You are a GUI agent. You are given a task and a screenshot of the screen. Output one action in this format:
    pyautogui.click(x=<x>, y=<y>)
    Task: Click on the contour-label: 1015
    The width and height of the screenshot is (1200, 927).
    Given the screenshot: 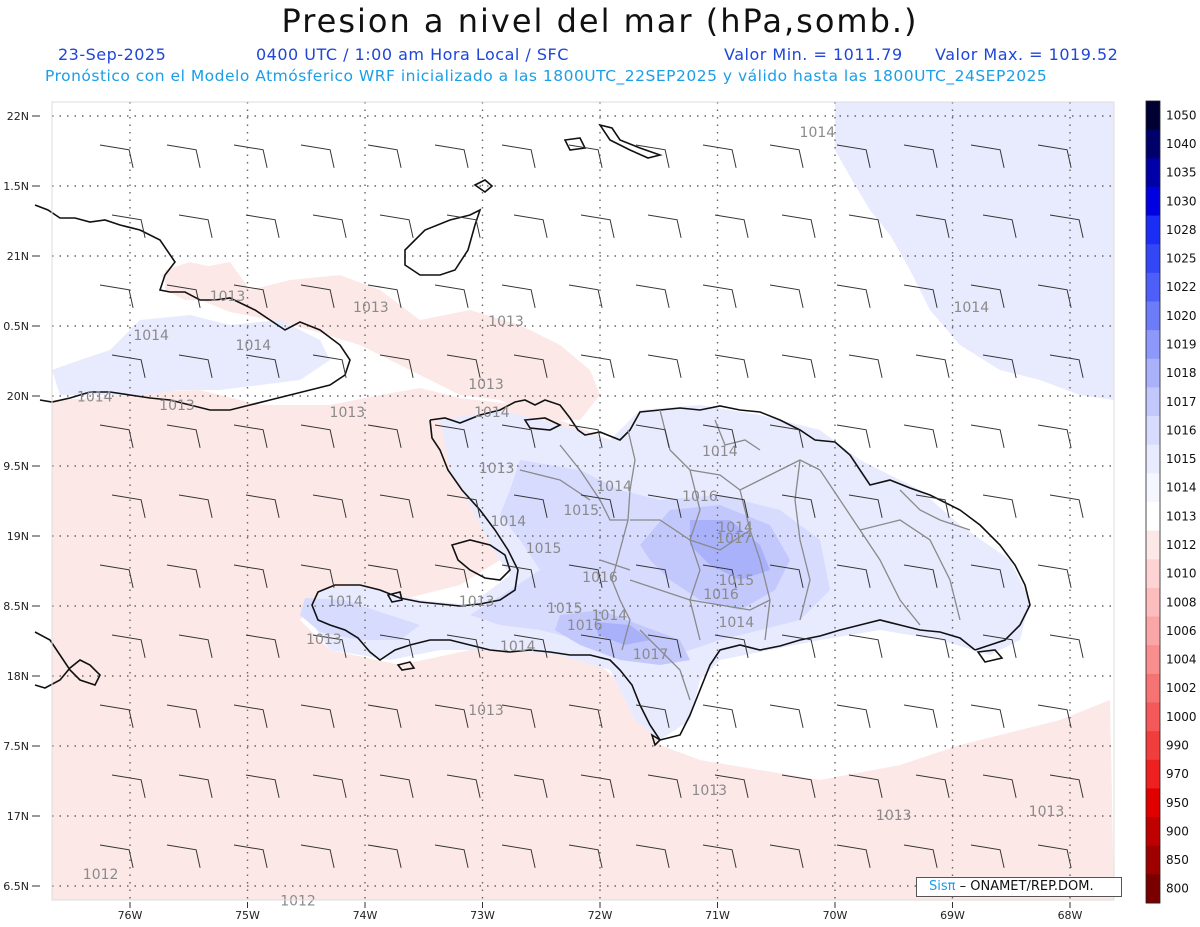 What is the action you would take?
    pyautogui.click(x=565, y=609)
    